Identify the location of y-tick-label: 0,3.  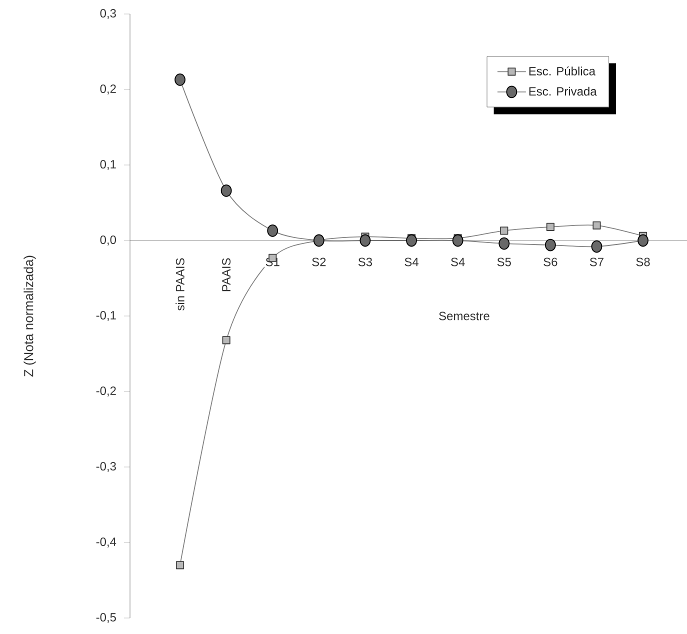
(108, 14).